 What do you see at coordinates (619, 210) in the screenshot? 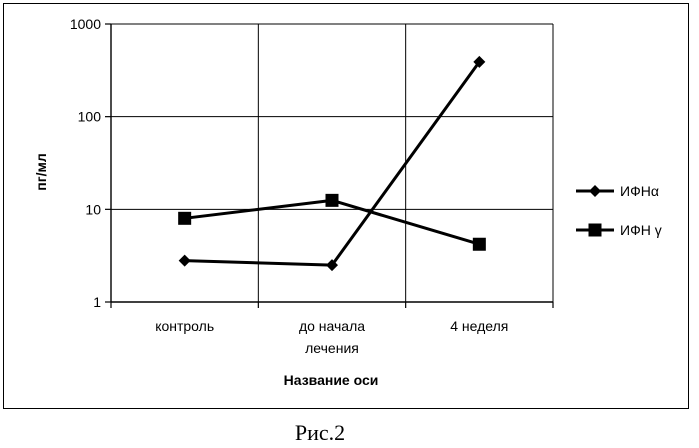
I see `legend: ИФНα ИФН γ` at bounding box center [619, 210].